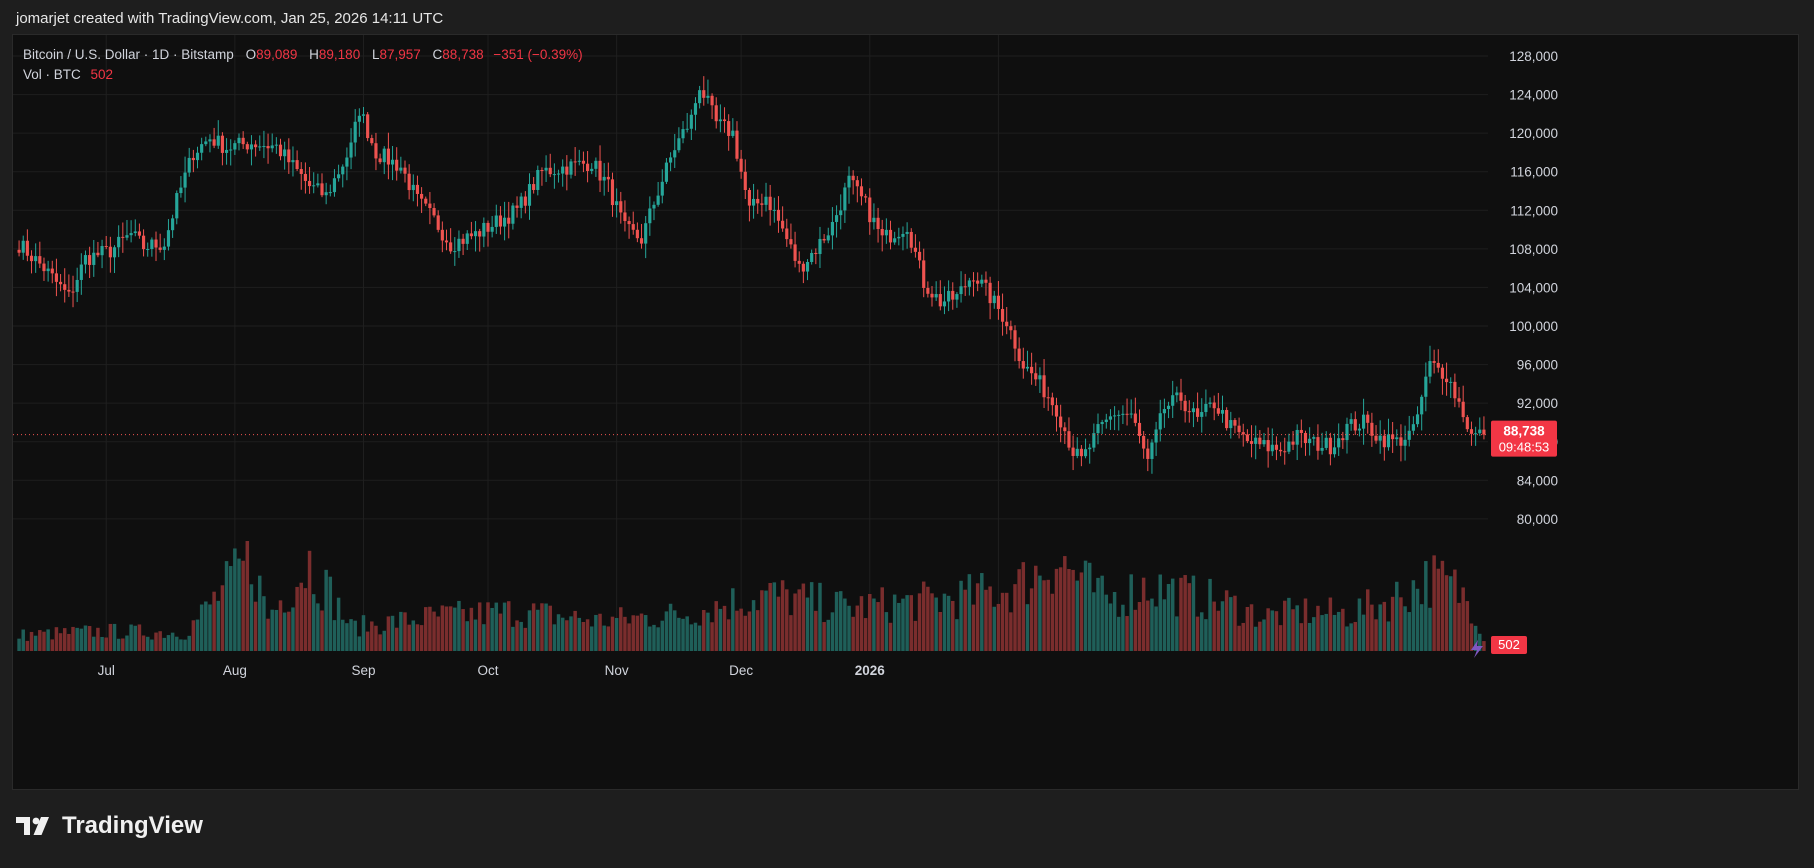 Image resolution: width=1814 pixels, height=868 pixels. Describe the element at coordinates (1477, 649) in the screenshot. I see `alert-bolt-icon` at that location.